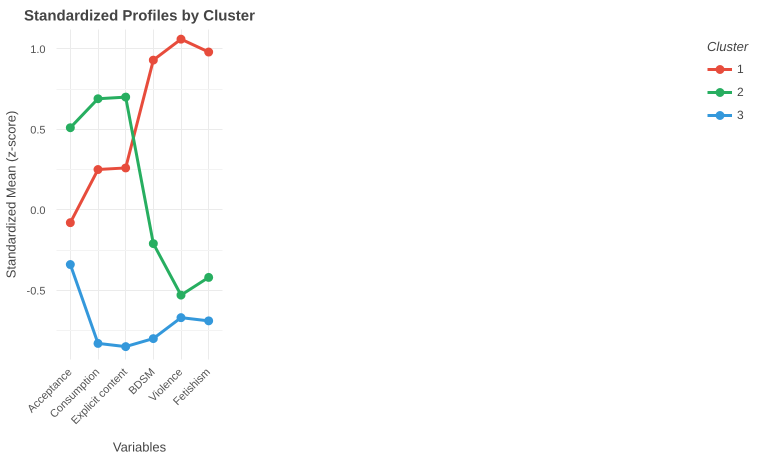  I want to click on legend-label: 2, so click(741, 92).